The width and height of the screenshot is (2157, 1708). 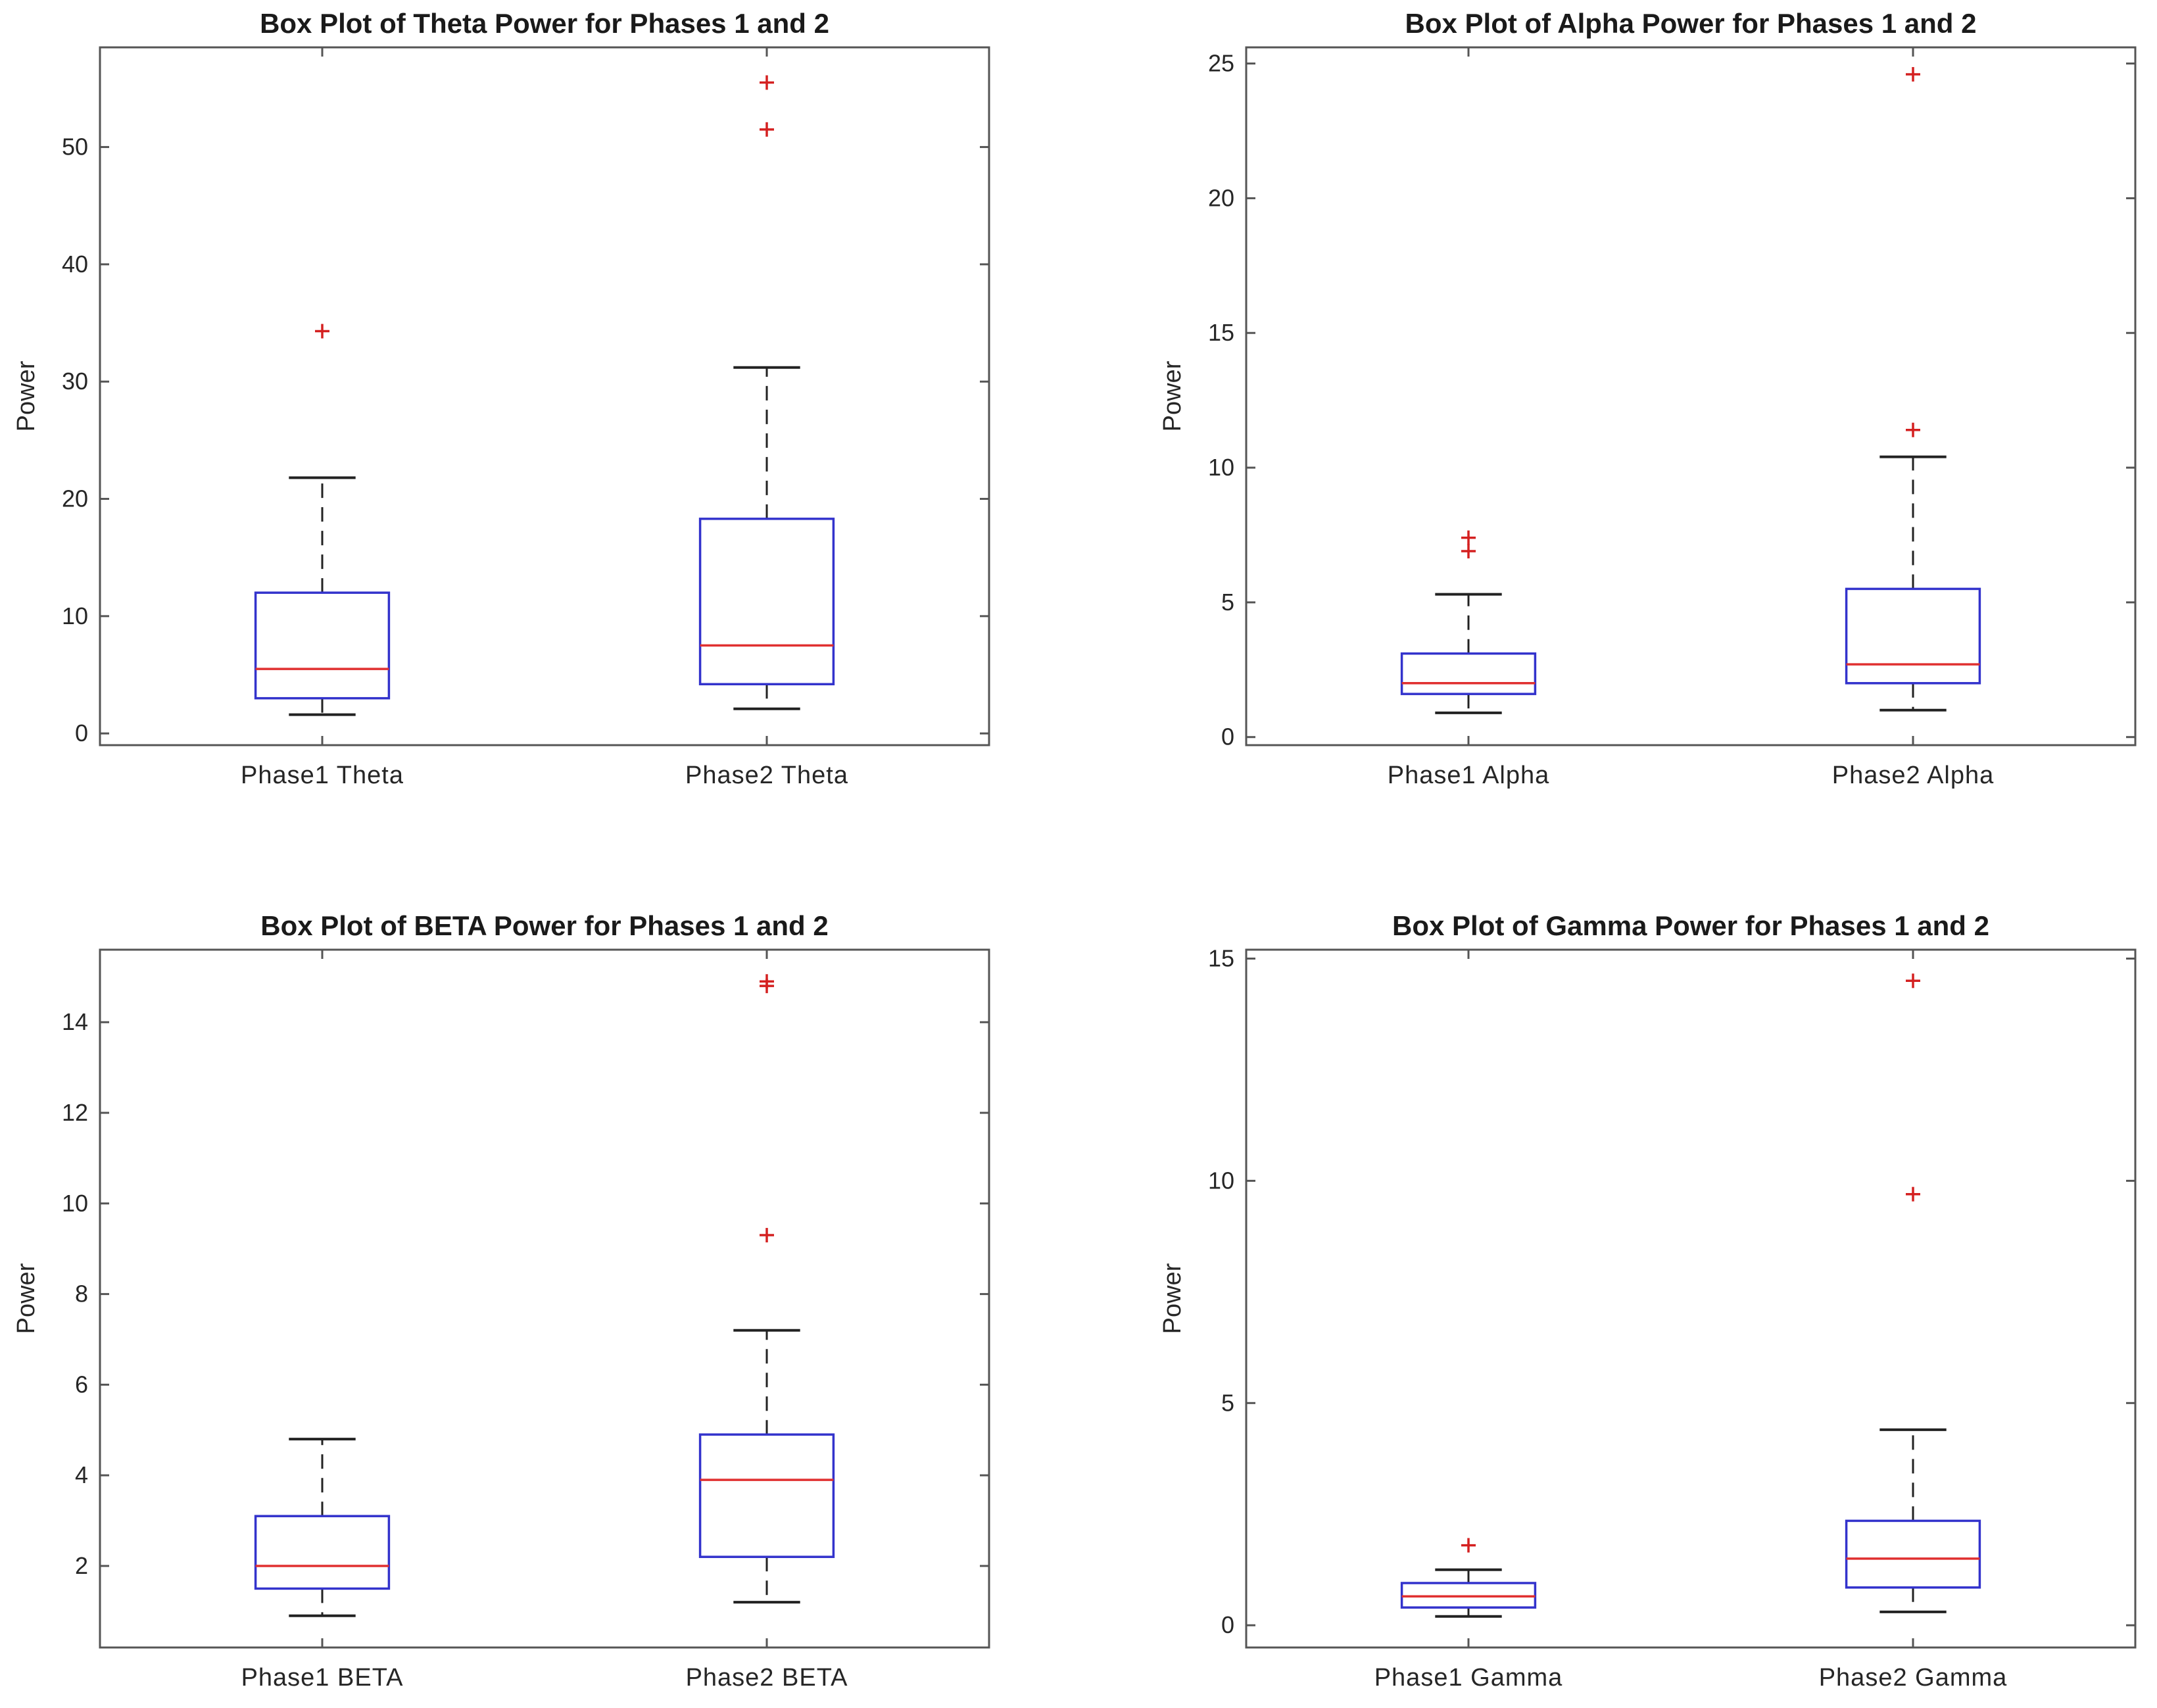 I want to click on y-tick-label: 30, so click(x=75, y=381).